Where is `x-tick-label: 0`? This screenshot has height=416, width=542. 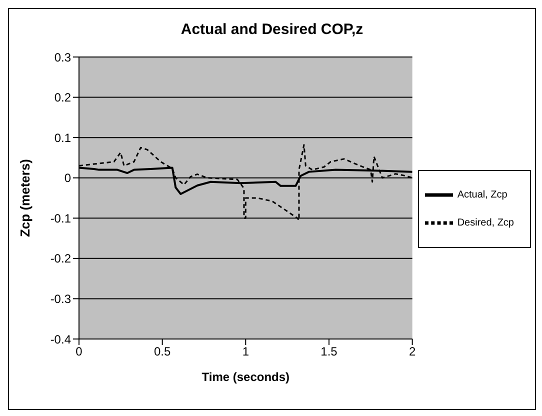 x-tick-label: 0 is located at coordinates (79, 351).